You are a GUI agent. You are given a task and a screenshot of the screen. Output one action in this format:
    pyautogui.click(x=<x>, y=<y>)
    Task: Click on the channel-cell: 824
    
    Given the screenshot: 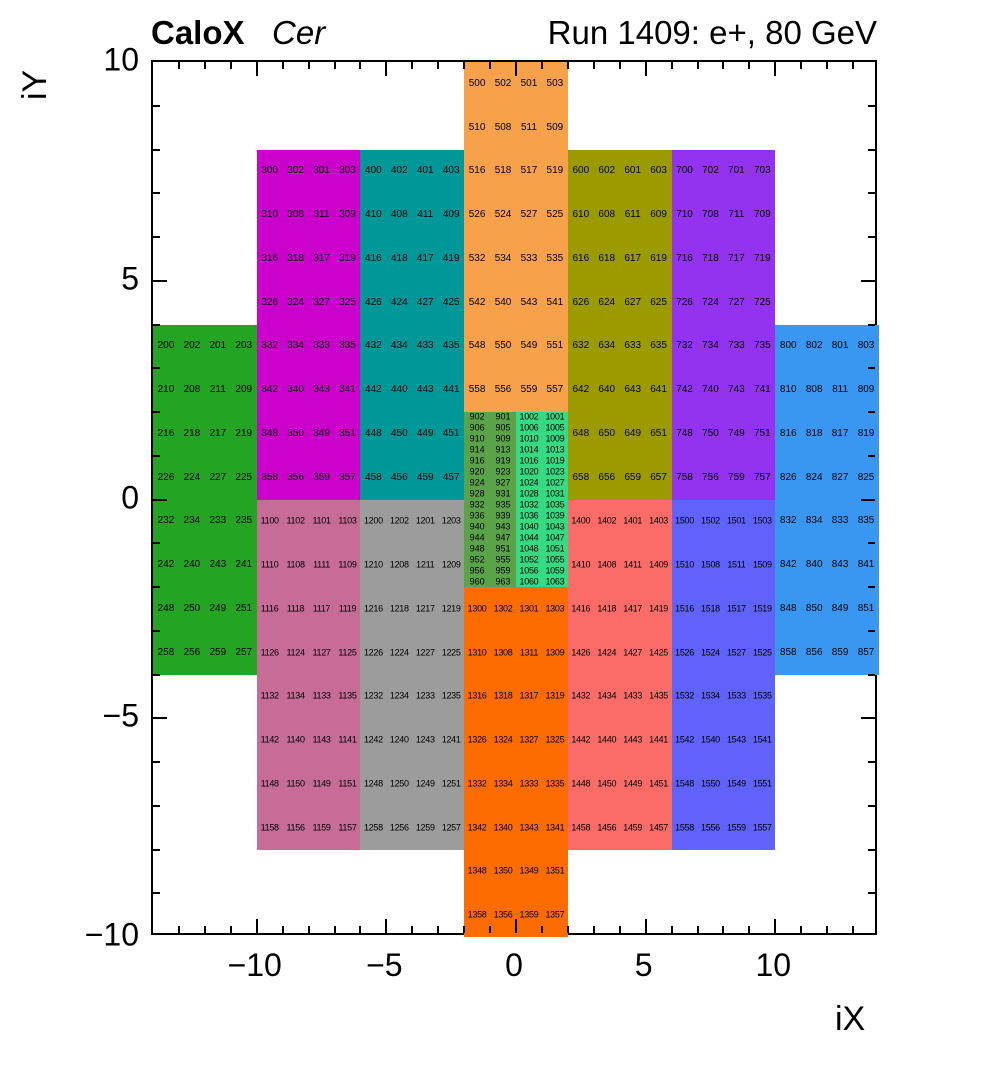 What is the action you would take?
    pyautogui.click(x=814, y=477)
    